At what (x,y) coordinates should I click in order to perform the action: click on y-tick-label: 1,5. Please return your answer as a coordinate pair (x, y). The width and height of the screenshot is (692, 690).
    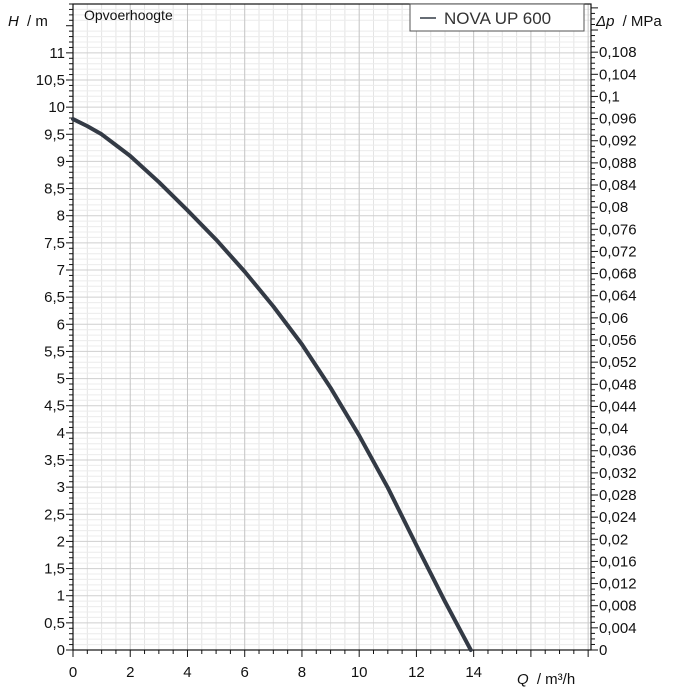
    Looking at the image, I should click on (54, 569).